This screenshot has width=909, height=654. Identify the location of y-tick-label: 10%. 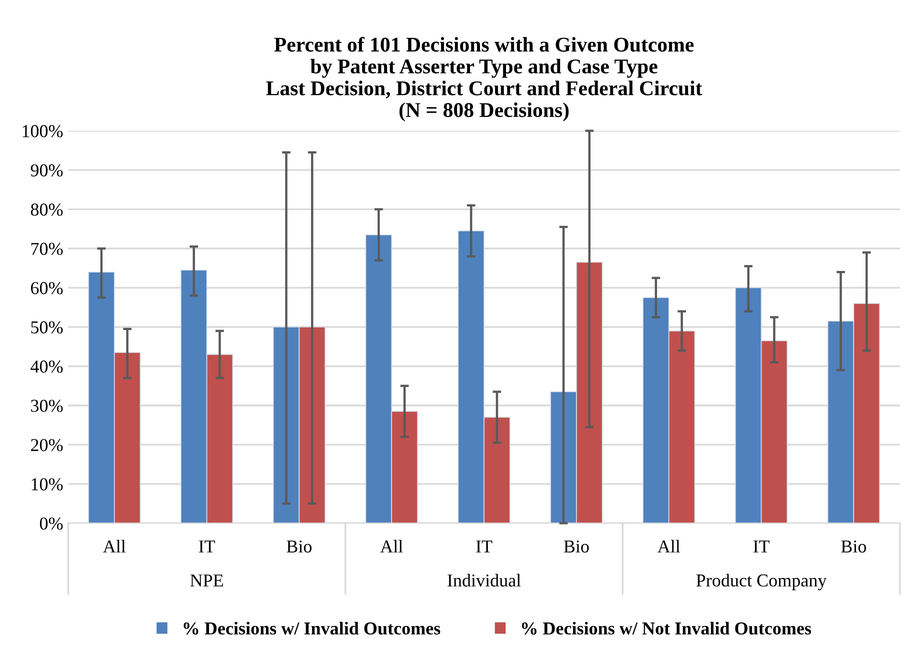
(47, 484).